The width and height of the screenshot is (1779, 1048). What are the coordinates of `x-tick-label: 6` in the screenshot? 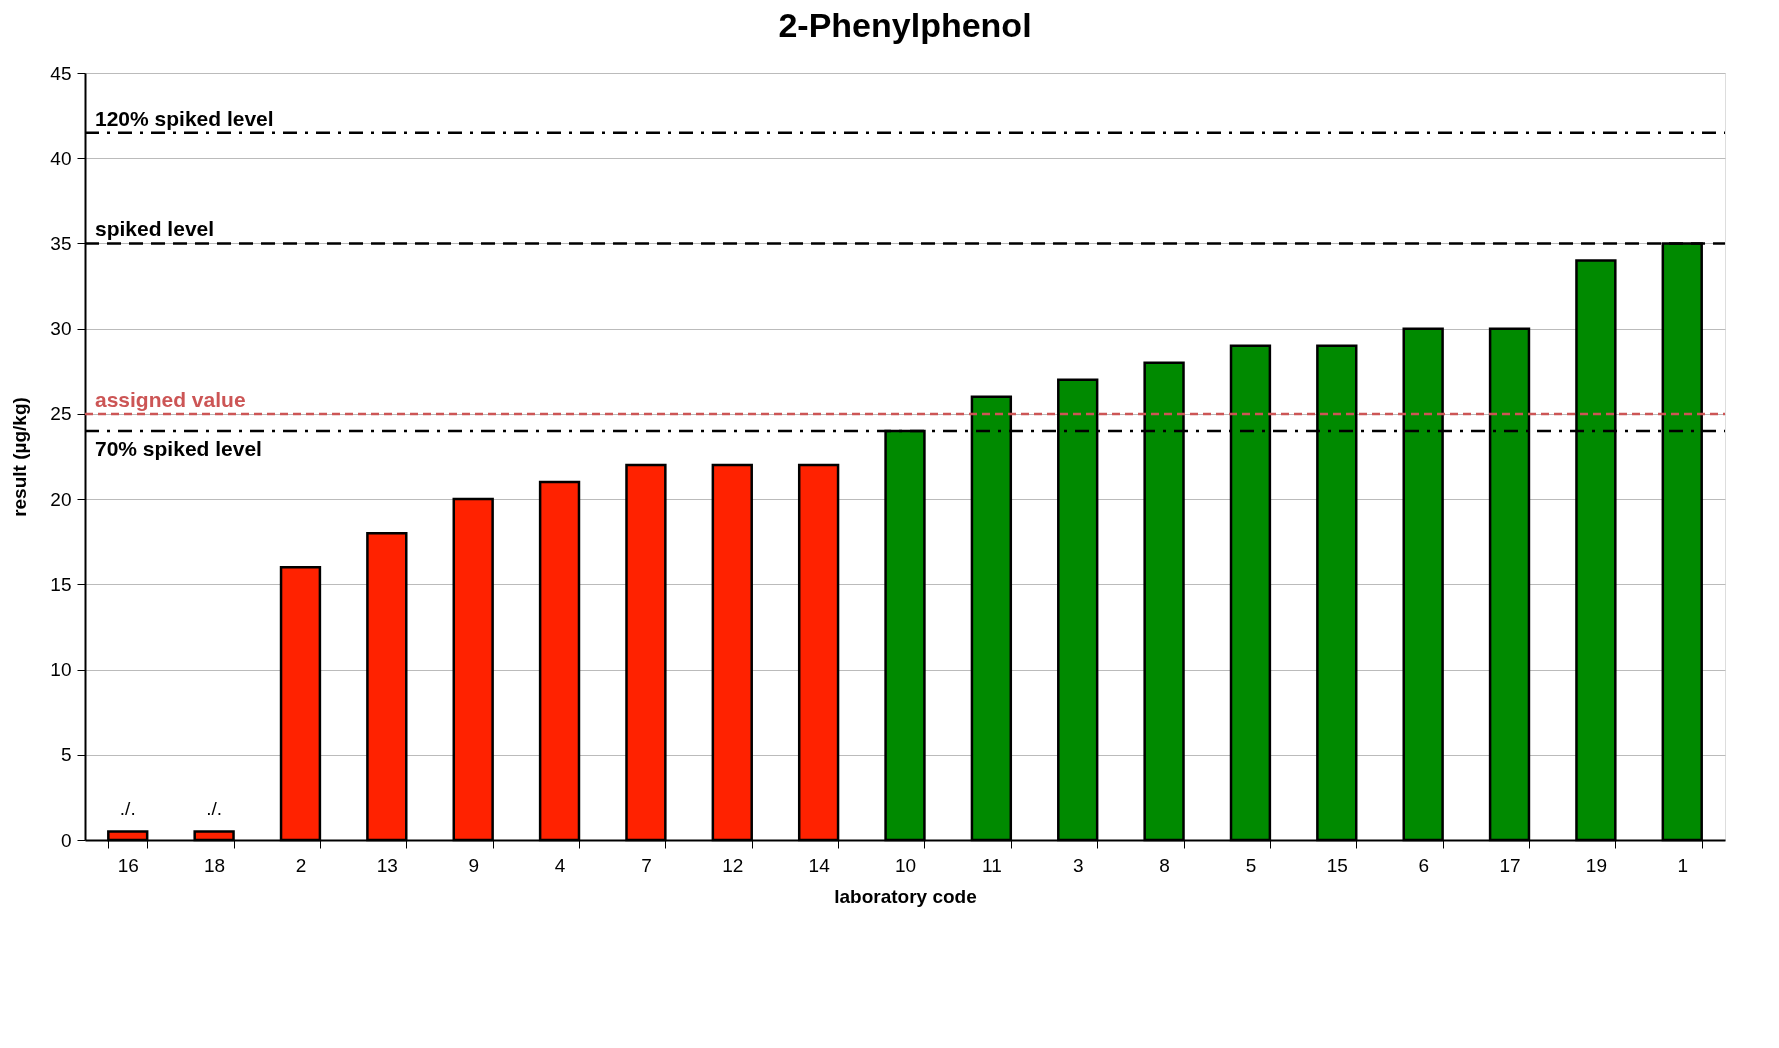 It's located at (1423, 865).